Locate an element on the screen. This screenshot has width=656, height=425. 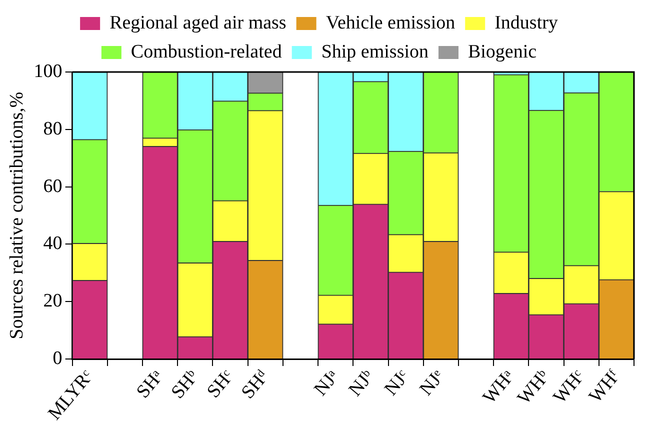
legend-label: Biogenic is located at coordinates (502, 51).